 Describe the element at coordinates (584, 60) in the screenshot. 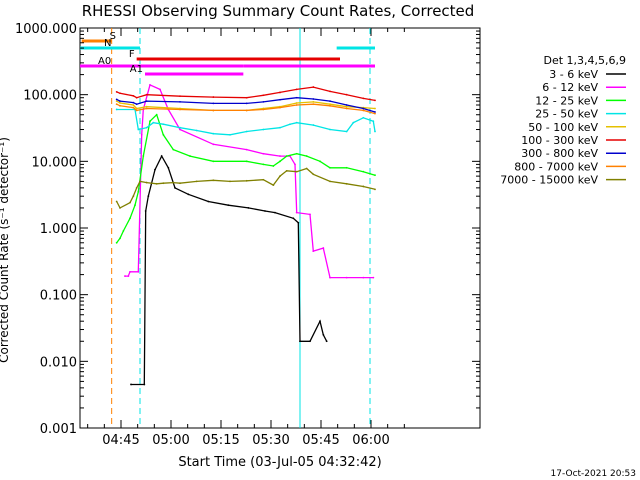

I see `legend-title: Det 1,3,4,5,6,9` at that location.